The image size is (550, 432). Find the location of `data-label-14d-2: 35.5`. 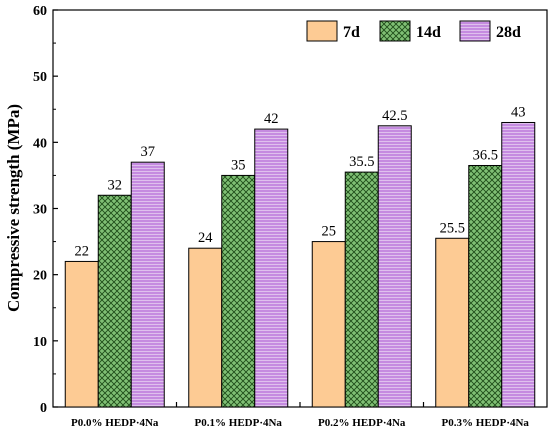

data-label-14d-2: 35.5 is located at coordinates (361, 162).